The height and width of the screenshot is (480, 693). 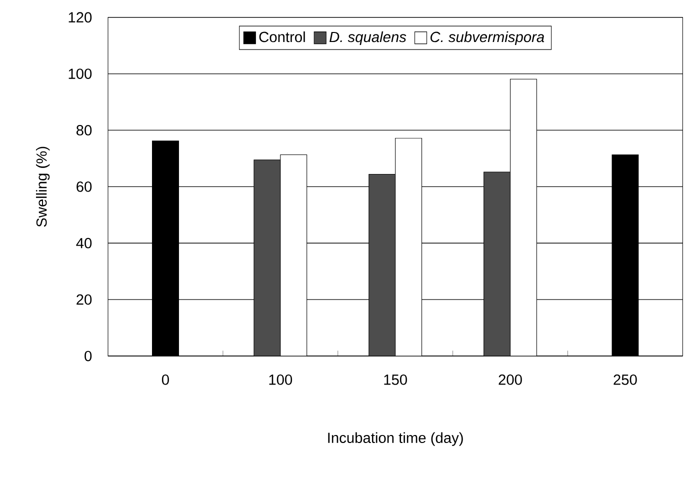 I want to click on x-axis-title: Incubation time (day), so click(x=395, y=439).